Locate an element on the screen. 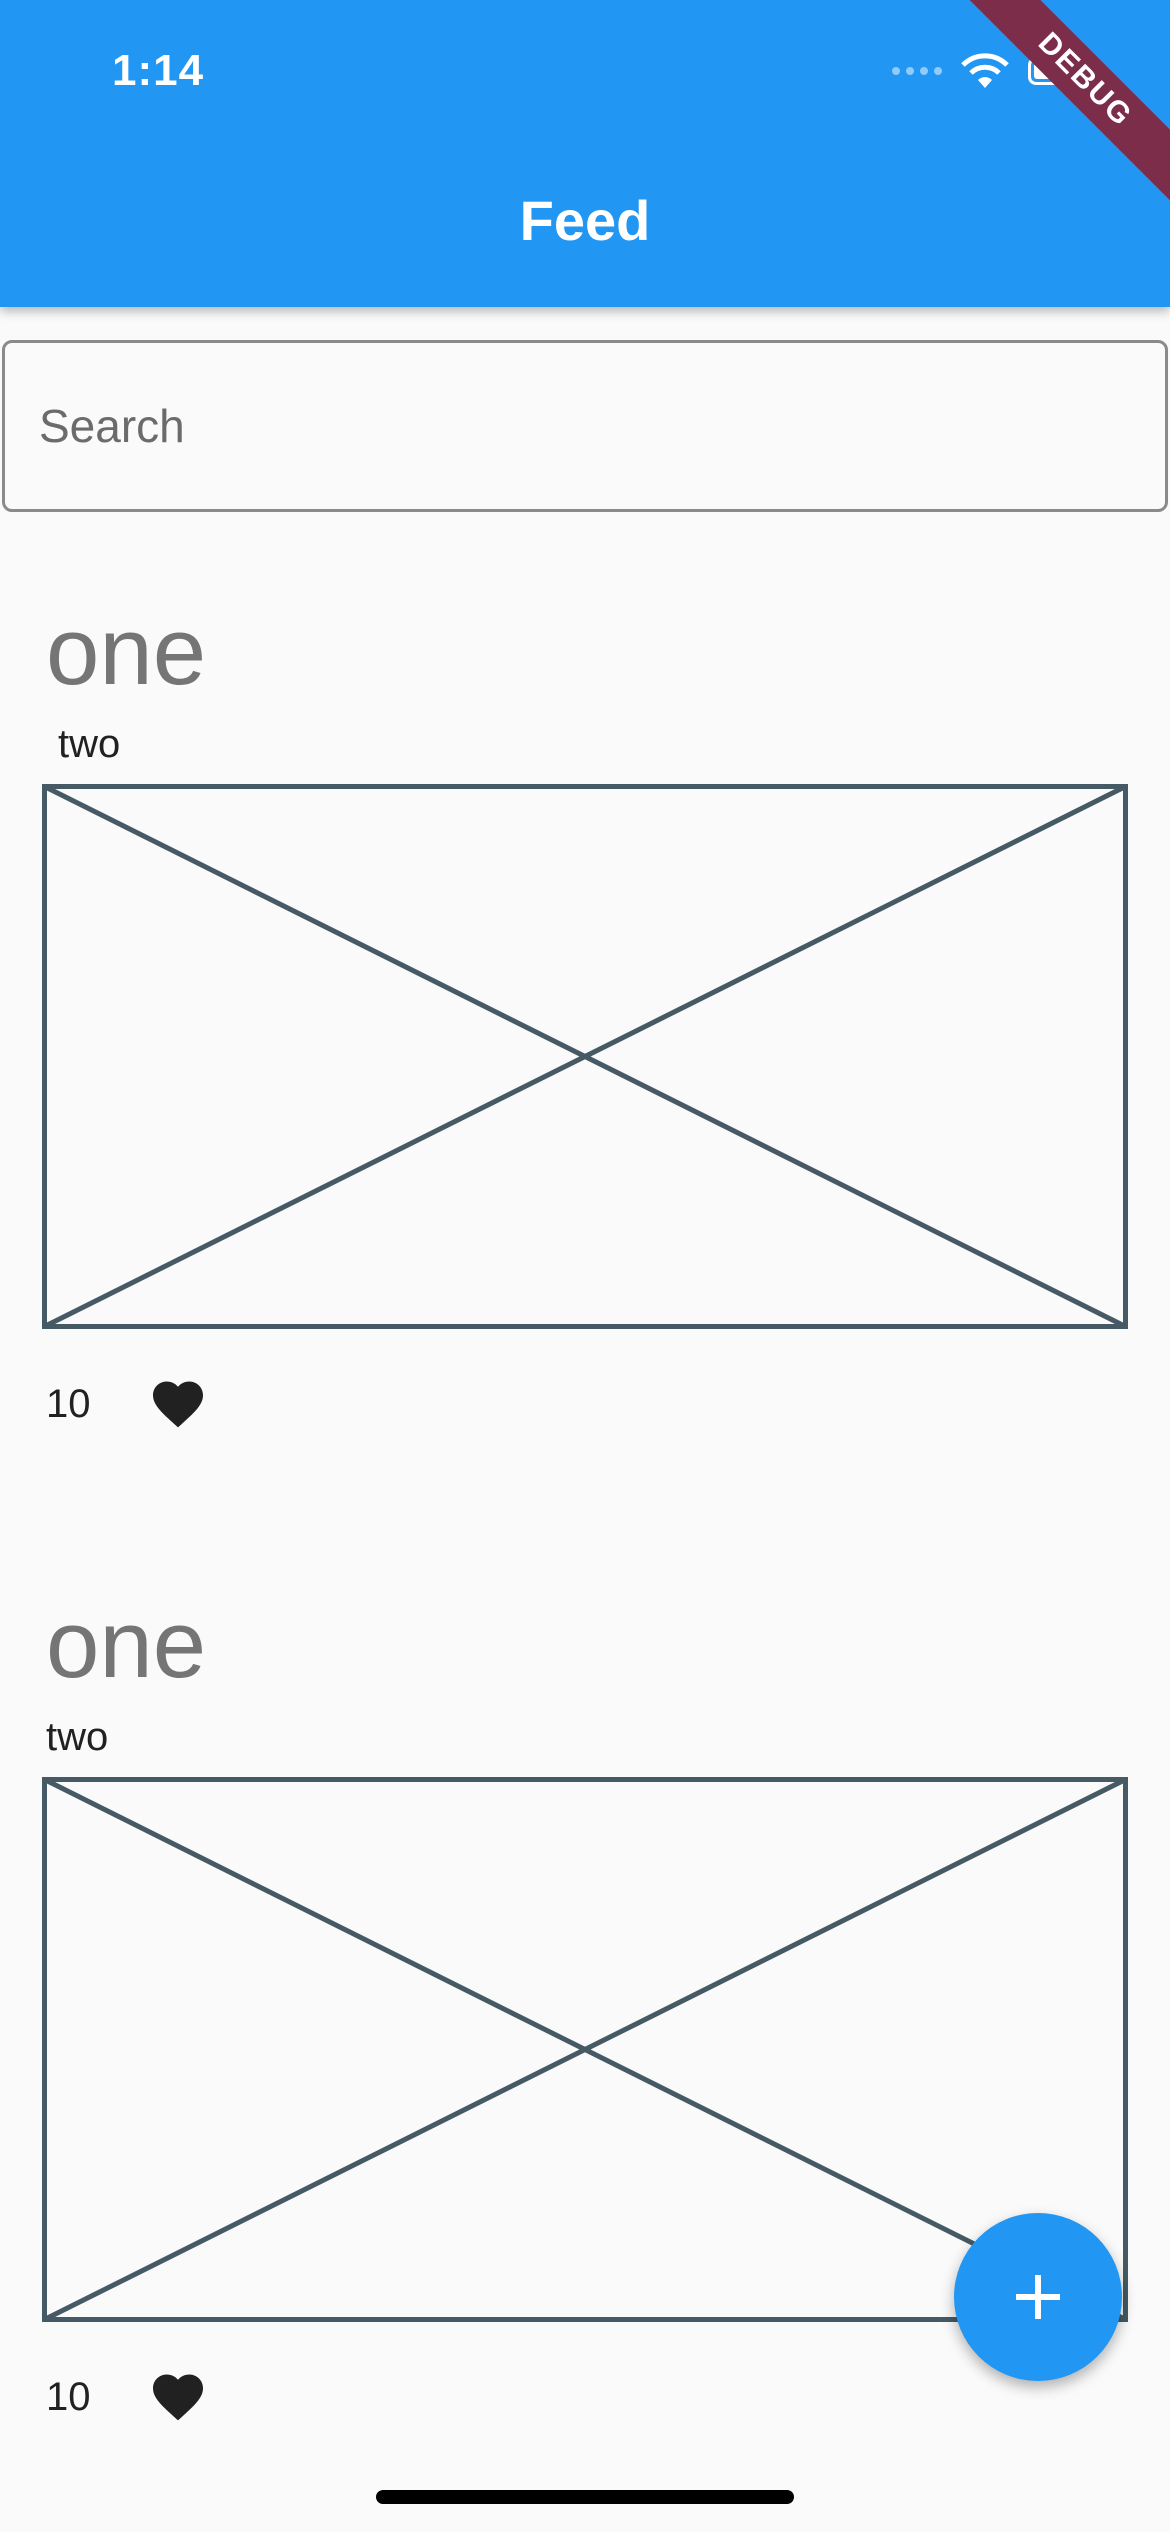 The image size is (1170, 2532). home-indicator is located at coordinates (585, 2497).